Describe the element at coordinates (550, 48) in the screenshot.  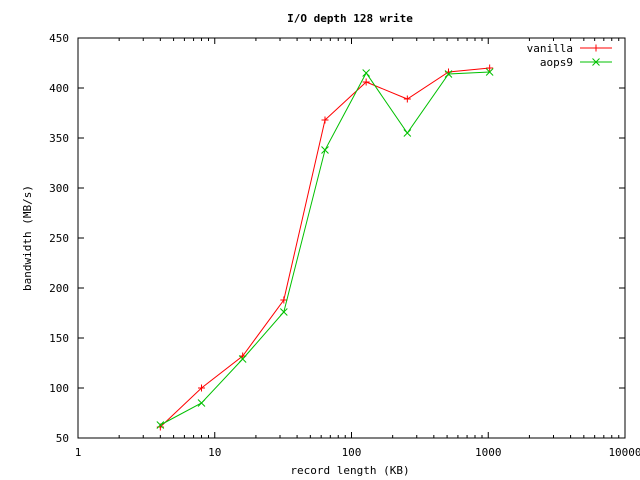
I see `legend-label-vanilla: vanilla` at that location.